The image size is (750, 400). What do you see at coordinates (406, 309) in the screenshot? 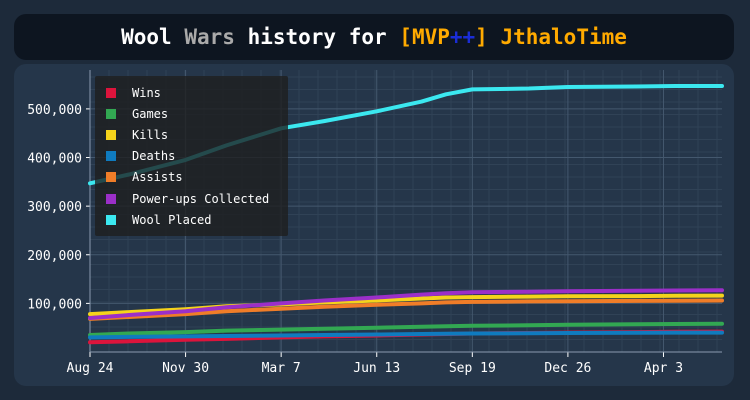
I see `series-line-assists` at bounding box center [406, 309].